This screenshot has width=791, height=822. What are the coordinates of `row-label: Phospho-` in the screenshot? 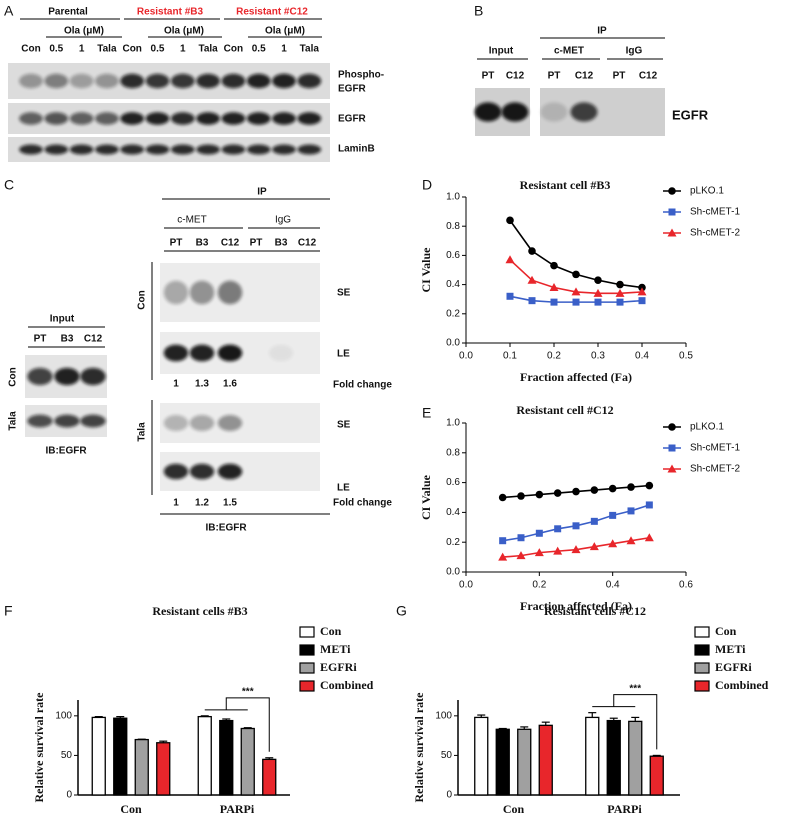 It's located at (361, 75).